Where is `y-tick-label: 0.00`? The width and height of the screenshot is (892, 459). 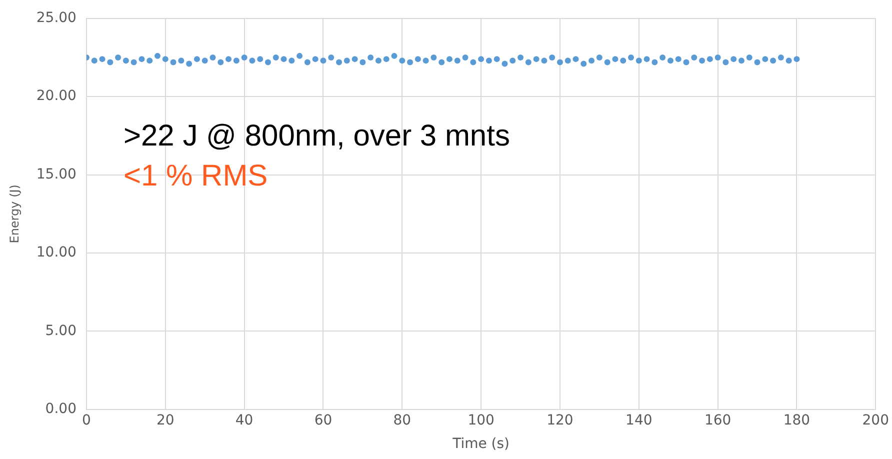
y-tick-label: 0.00 is located at coordinates (60, 409).